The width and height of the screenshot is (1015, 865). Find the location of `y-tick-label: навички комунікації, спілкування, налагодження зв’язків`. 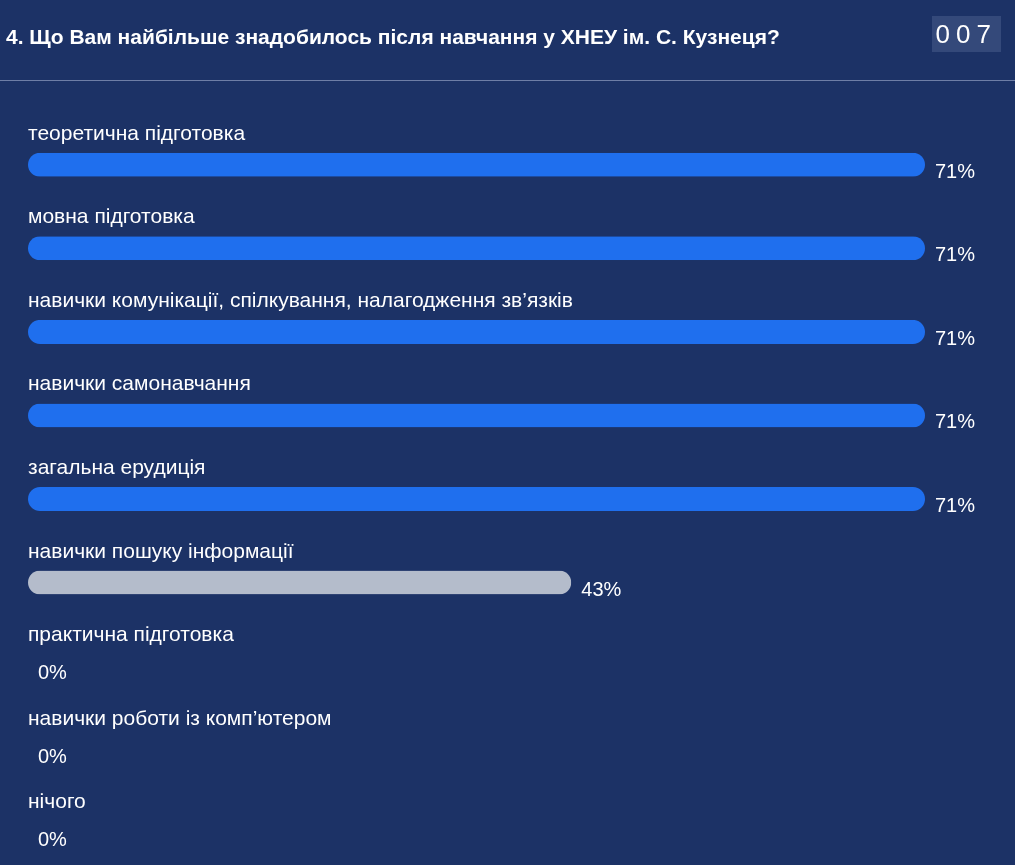

y-tick-label: навички комунікації, спілкування, налагодження зв’язків is located at coordinates (300, 299).